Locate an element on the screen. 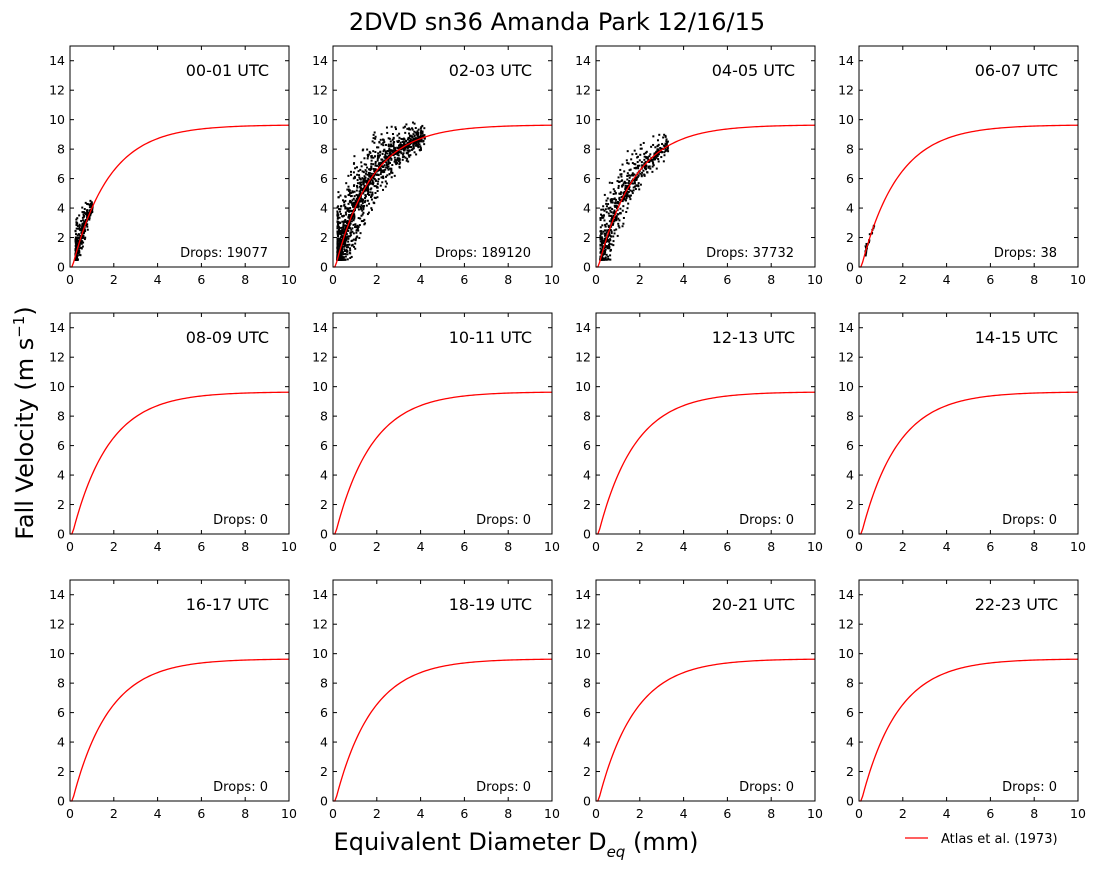 Image resolution: width=1094 pixels, height=872 pixels. x-tick-label: 6 is located at coordinates (464, 279).